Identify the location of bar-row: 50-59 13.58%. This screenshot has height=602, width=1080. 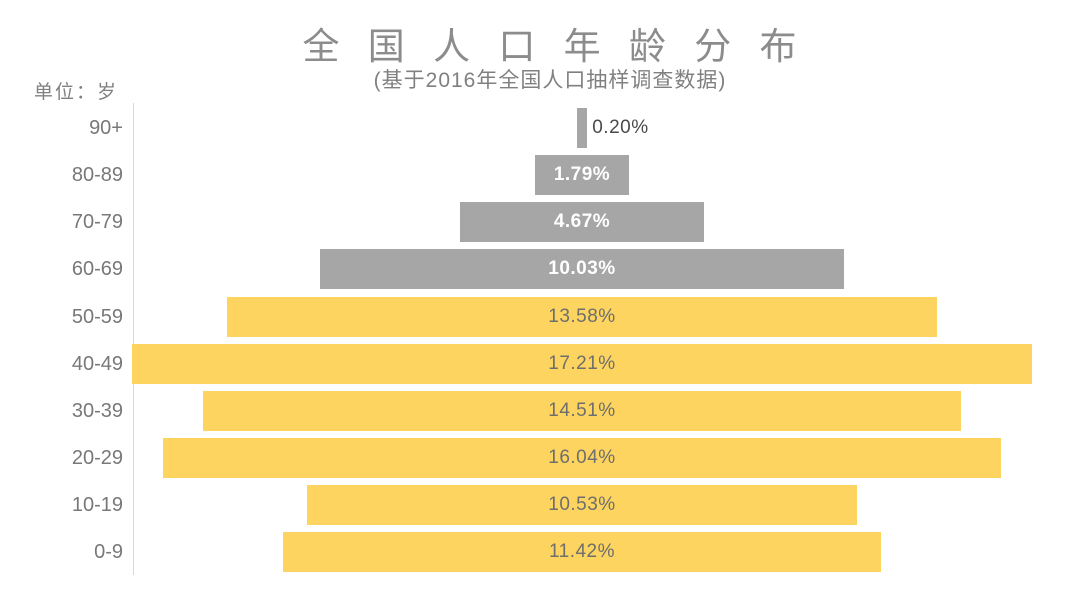
(540, 317).